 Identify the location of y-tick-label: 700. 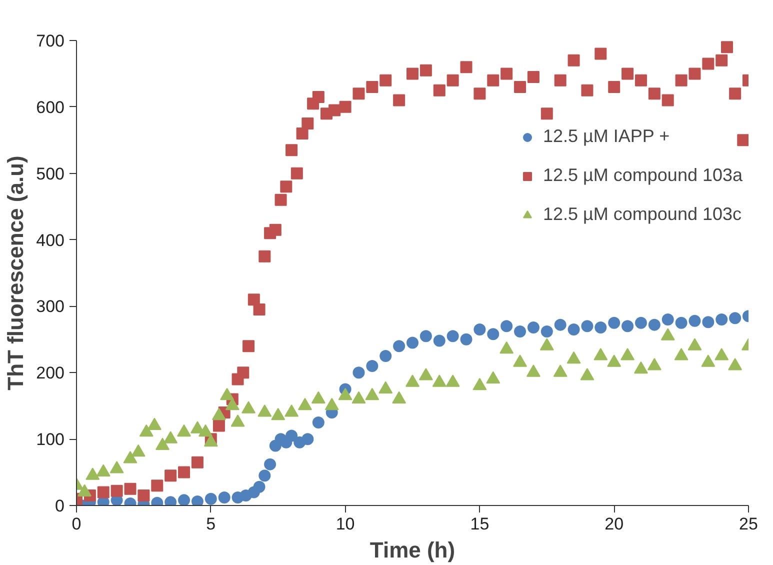
(50, 41).